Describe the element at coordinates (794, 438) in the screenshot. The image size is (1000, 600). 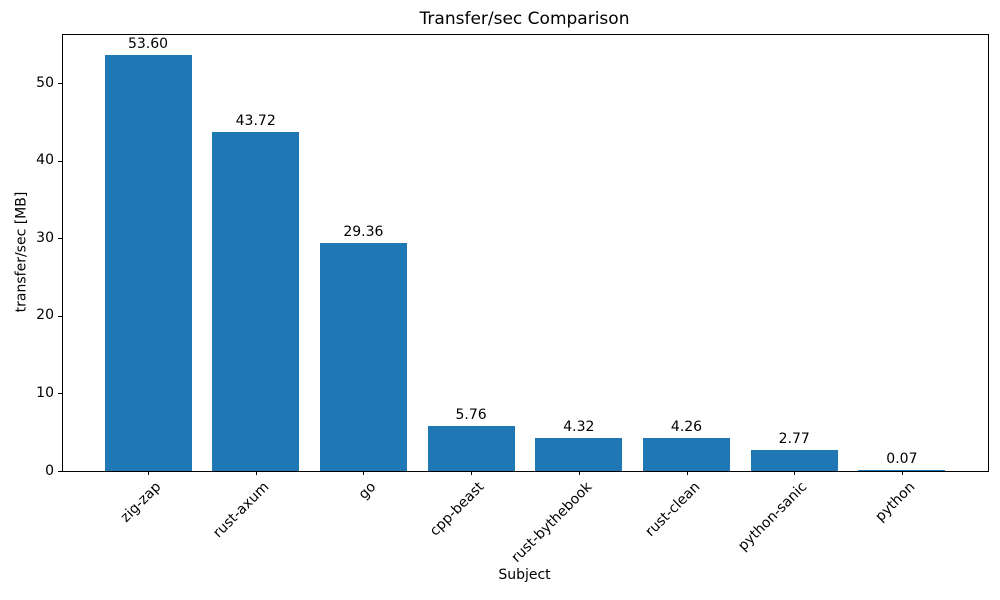
I see `bar-value-label: 2.77` at that location.